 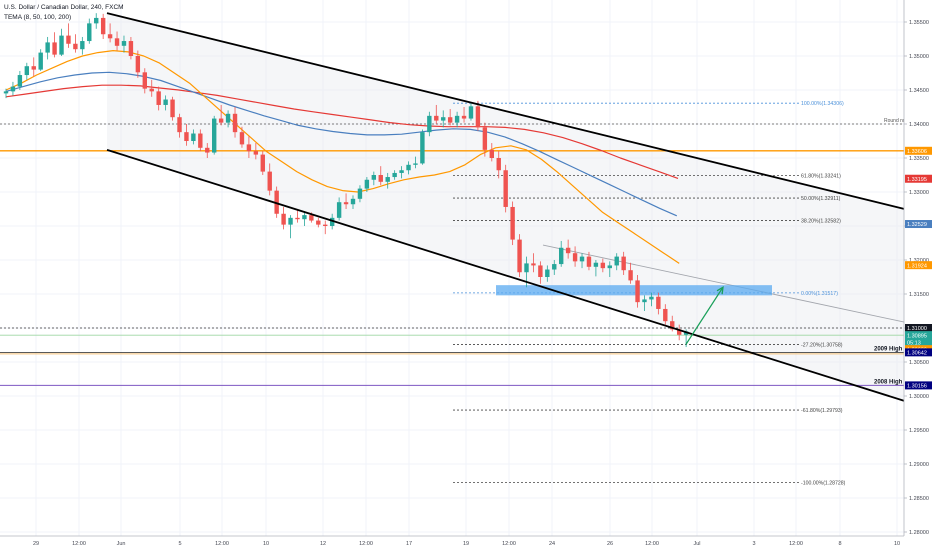 I want to click on price-tag-label: 1.31000, so click(x=917, y=329).